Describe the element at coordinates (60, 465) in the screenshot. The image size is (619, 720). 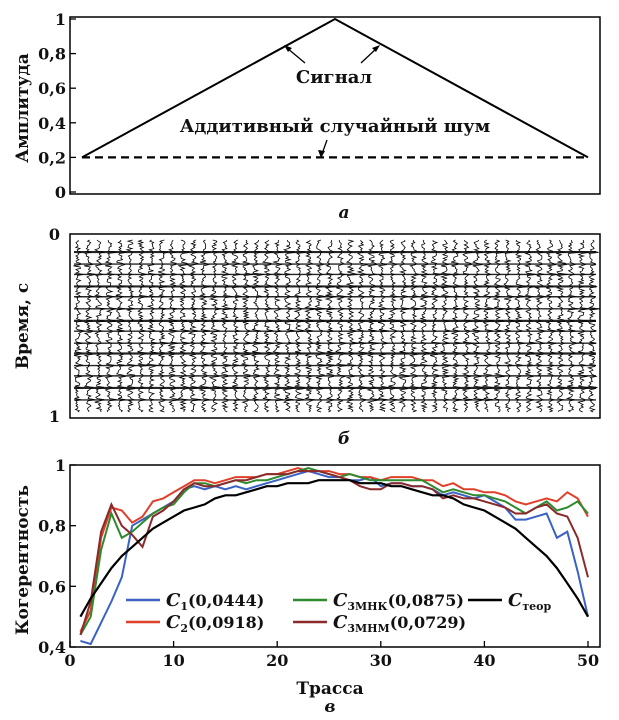
I see `panel-c-ytick-label: 1` at that location.